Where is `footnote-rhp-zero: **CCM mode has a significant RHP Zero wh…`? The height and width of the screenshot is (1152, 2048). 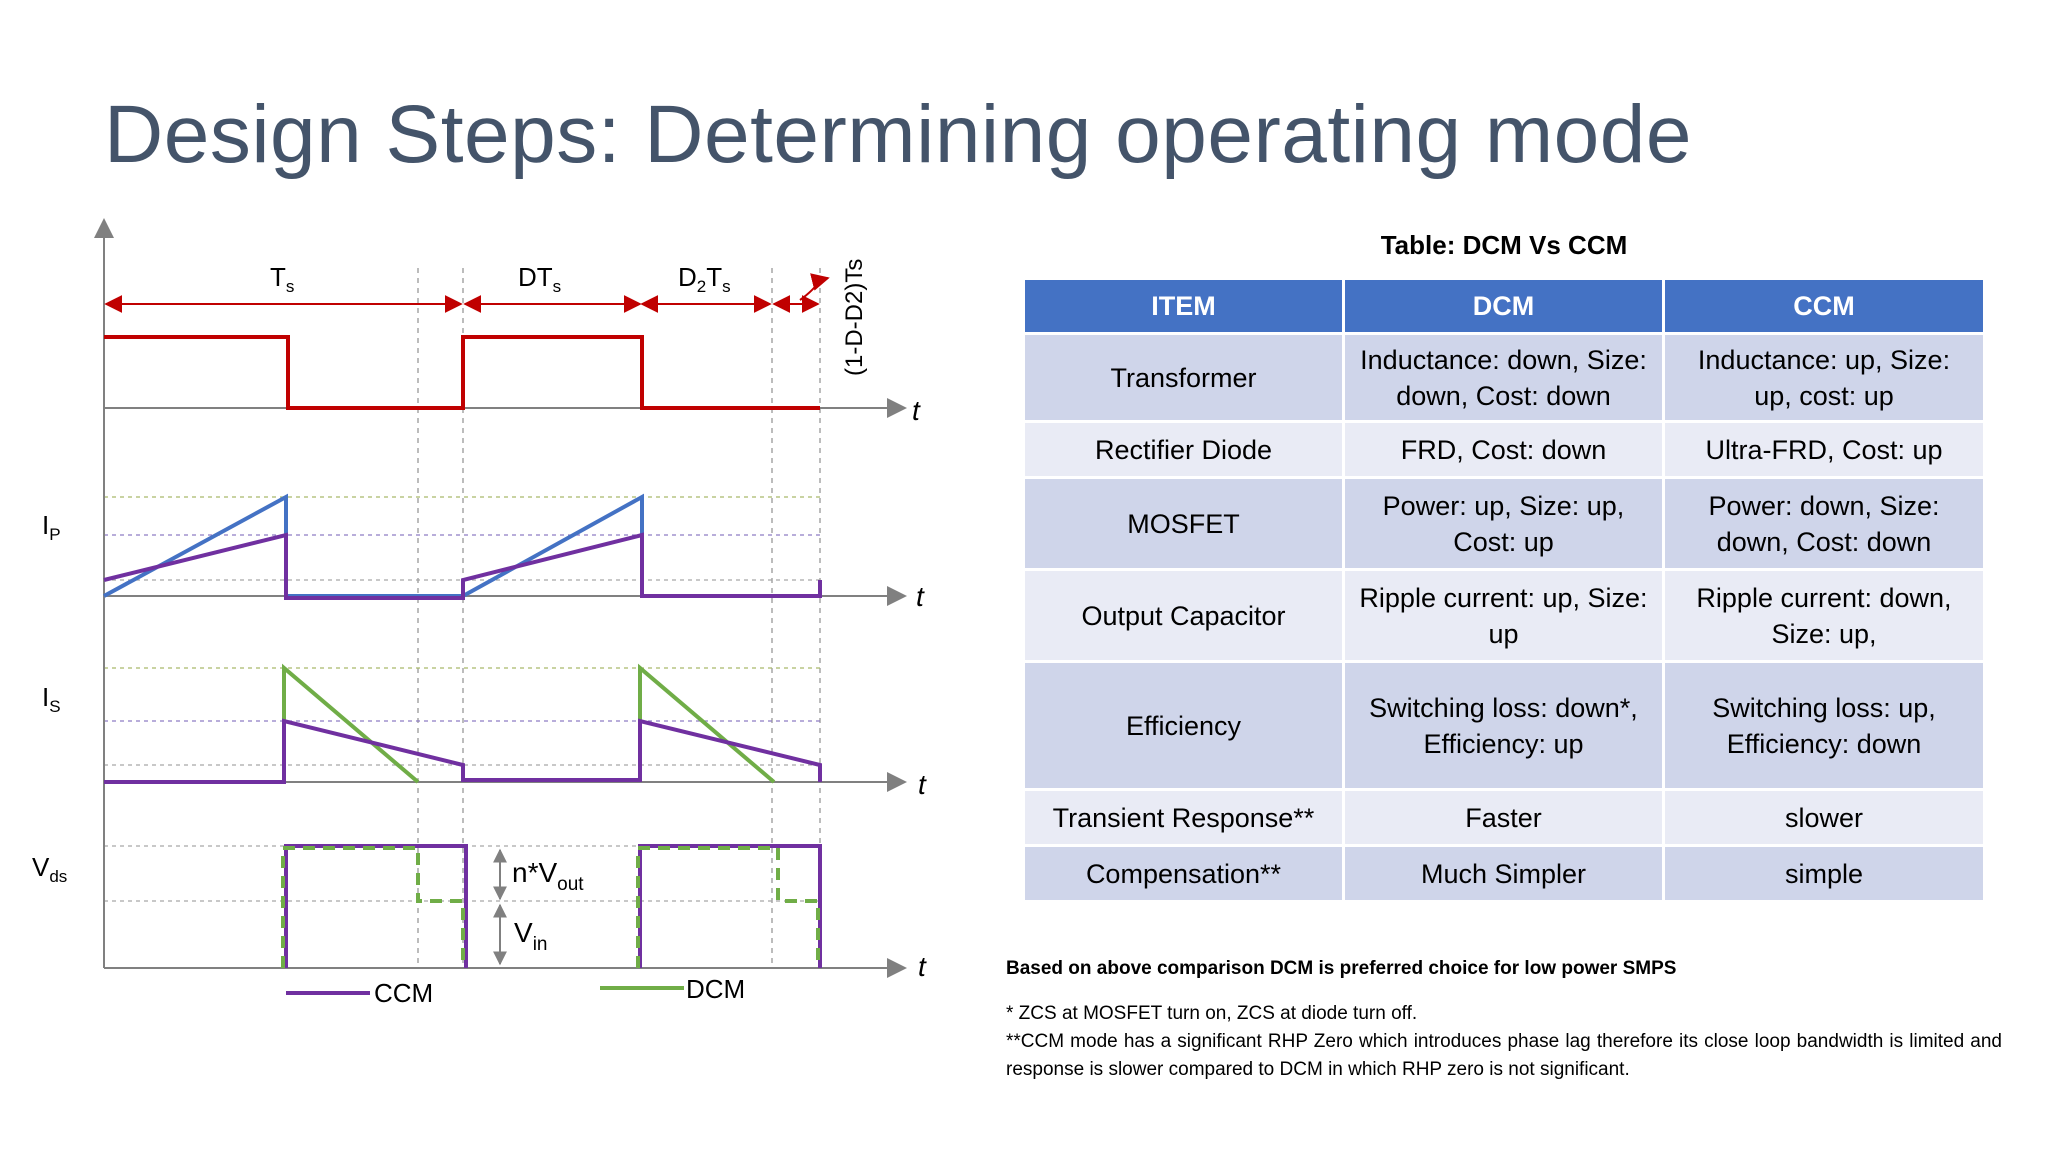
footnote-rhp-zero: **CCM mode has a significant RHP Zero wh… is located at coordinates (1504, 1055).